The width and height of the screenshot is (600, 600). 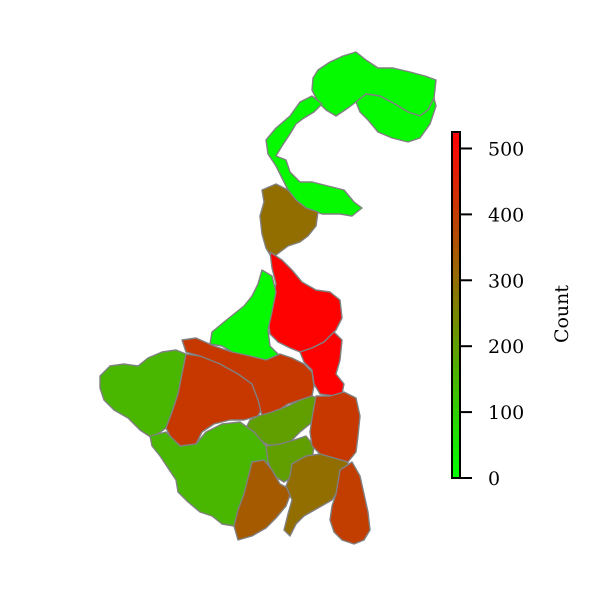 What do you see at coordinates (506, 413) in the screenshot?
I see `colorbar-tick-label: 100` at bounding box center [506, 413].